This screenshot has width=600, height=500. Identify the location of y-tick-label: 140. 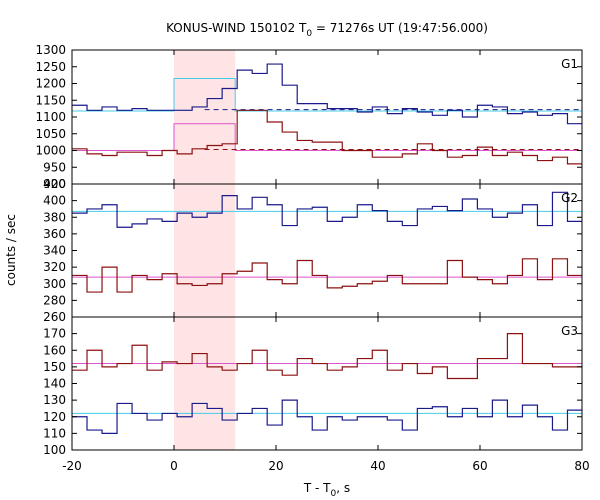
(54, 384).